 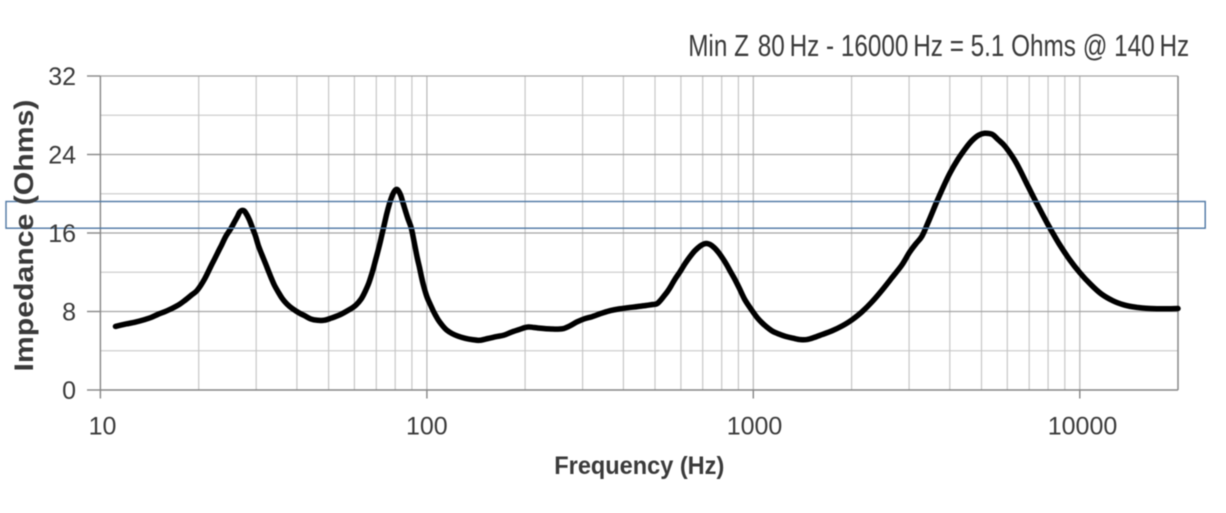 I want to click on svg-text: 16, so click(x=62, y=234).